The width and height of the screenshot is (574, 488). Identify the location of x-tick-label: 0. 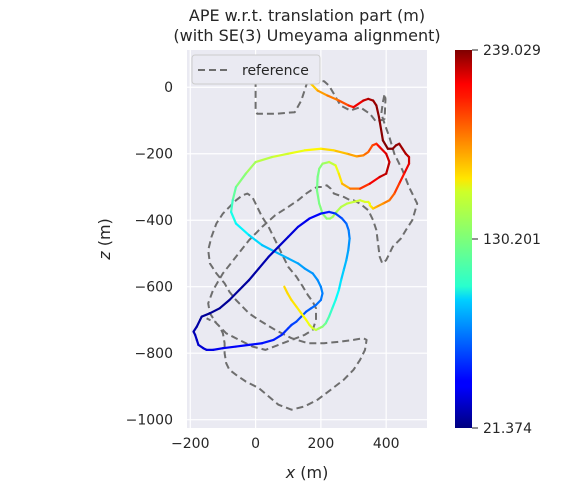
(255, 444).